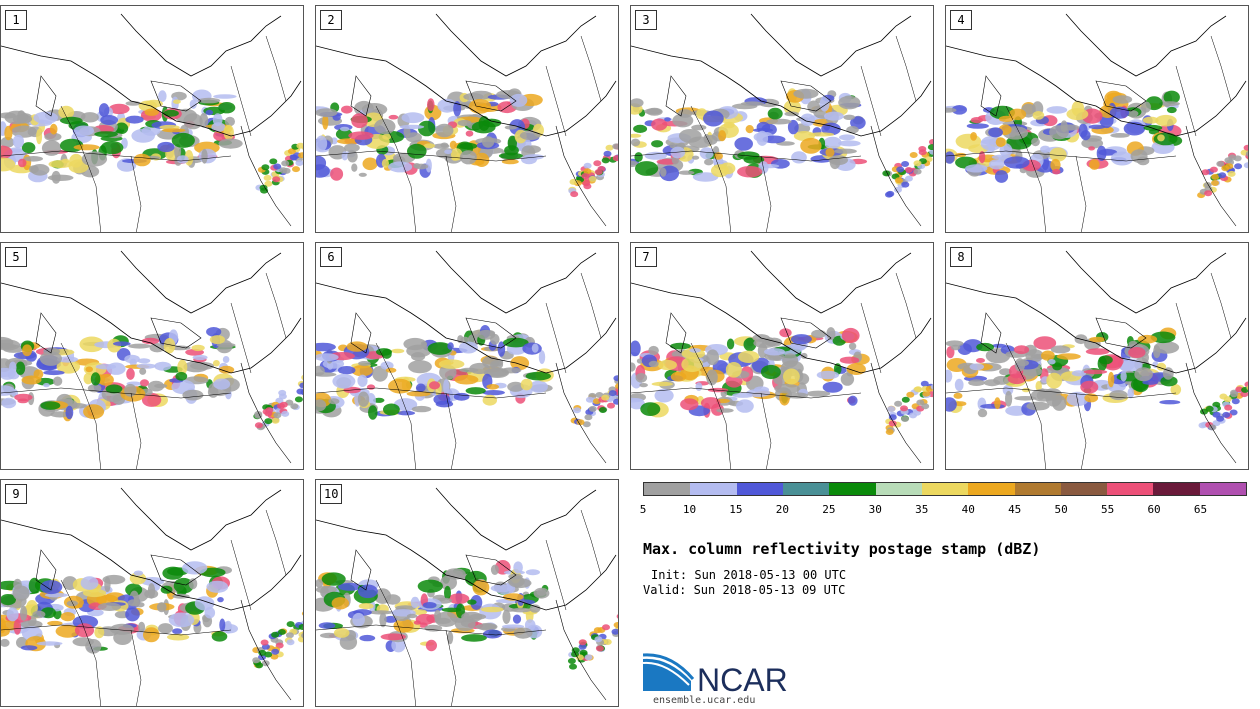  I want to click on colorbar-tick-label: 45, so click(1015, 509).